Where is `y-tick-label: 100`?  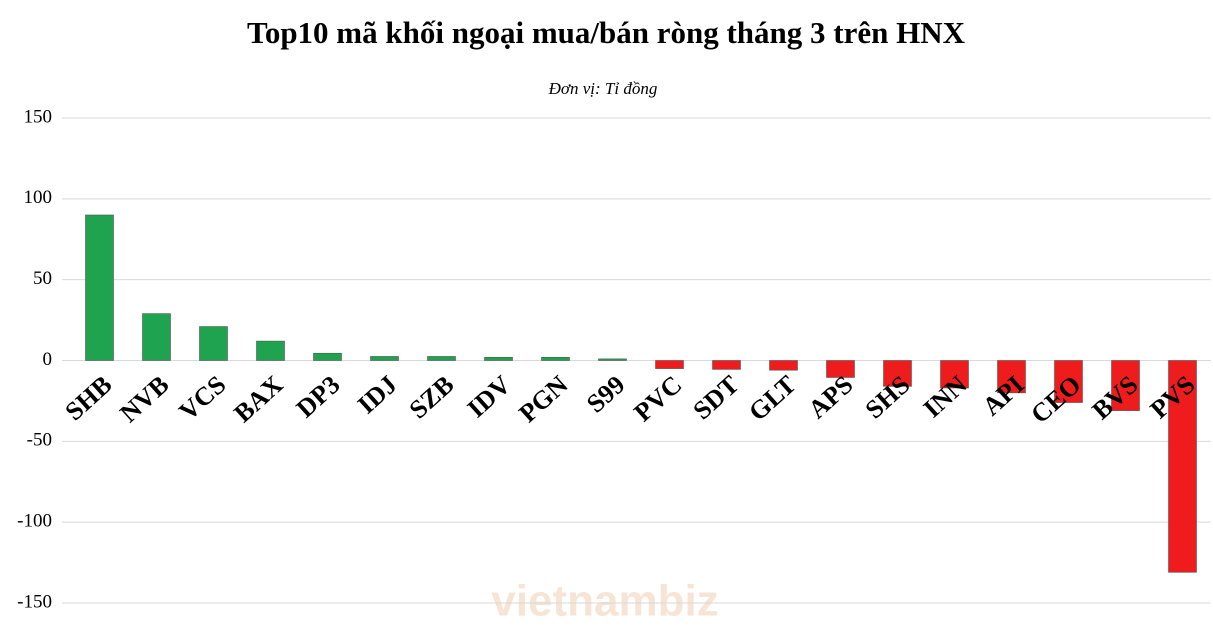
y-tick-label: 100 is located at coordinates (38, 197).